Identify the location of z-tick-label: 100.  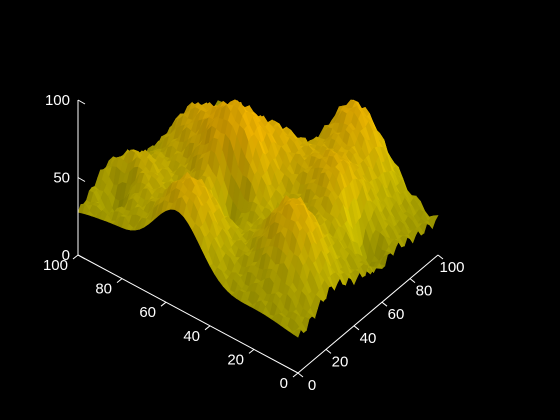
(57, 100).